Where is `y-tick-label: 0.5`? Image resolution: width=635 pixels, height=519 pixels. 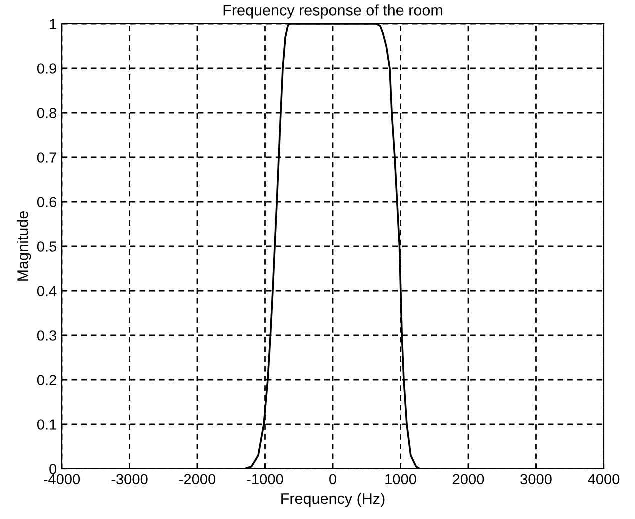
y-tick-label: 0.5 is located at coordinates (47, 247).